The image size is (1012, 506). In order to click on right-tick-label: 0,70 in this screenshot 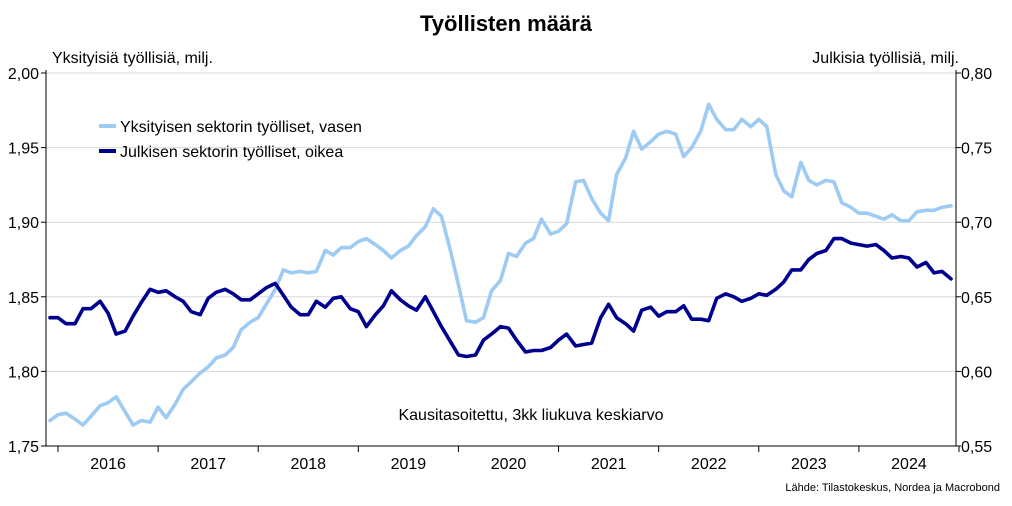, I will do `click(976, 223)`.